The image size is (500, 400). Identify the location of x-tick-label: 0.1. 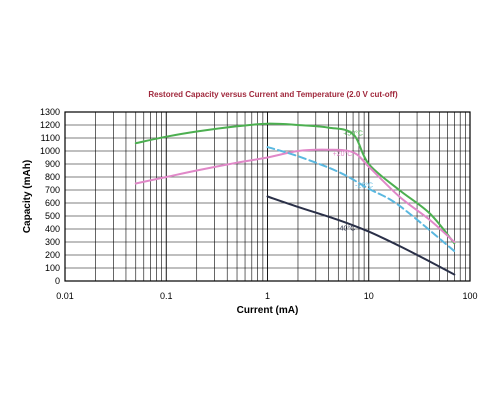
(166, 296).